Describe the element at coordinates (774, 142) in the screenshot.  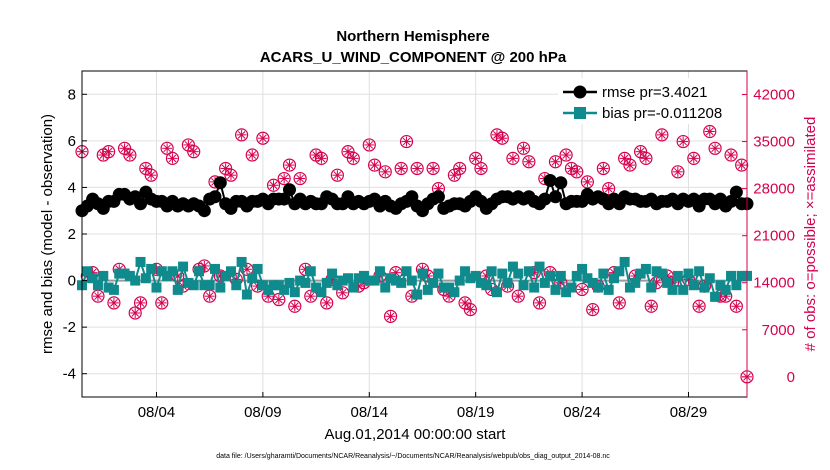
I see `right-tick-label: 35000` at that location.